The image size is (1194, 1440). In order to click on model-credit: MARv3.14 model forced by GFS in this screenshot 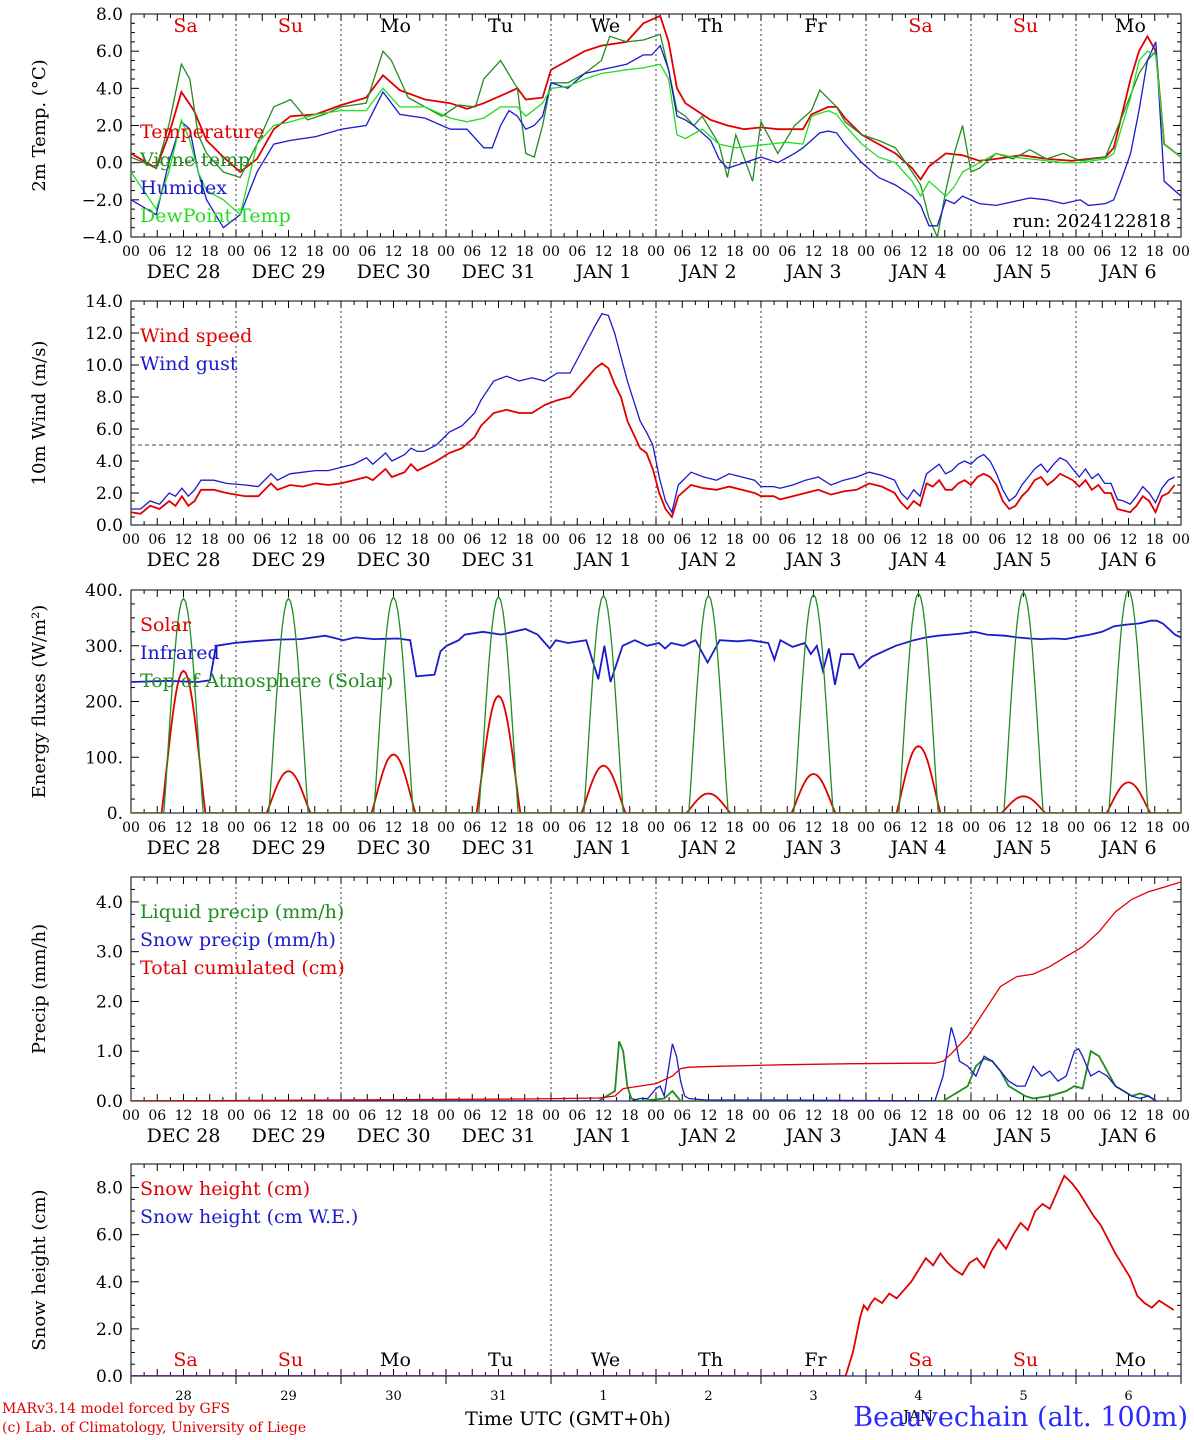, I will do `click(116, 1409)`.